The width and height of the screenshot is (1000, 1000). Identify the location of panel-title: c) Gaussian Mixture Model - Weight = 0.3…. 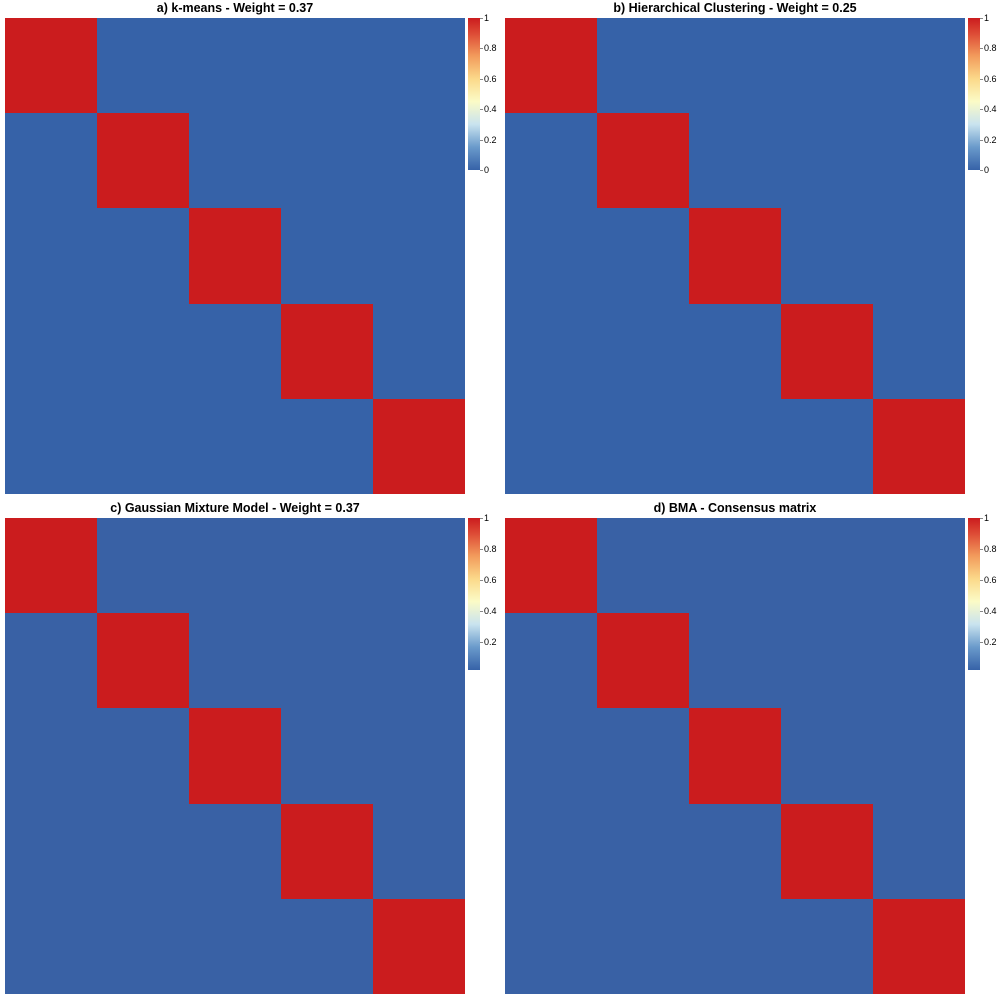
(235, 508).